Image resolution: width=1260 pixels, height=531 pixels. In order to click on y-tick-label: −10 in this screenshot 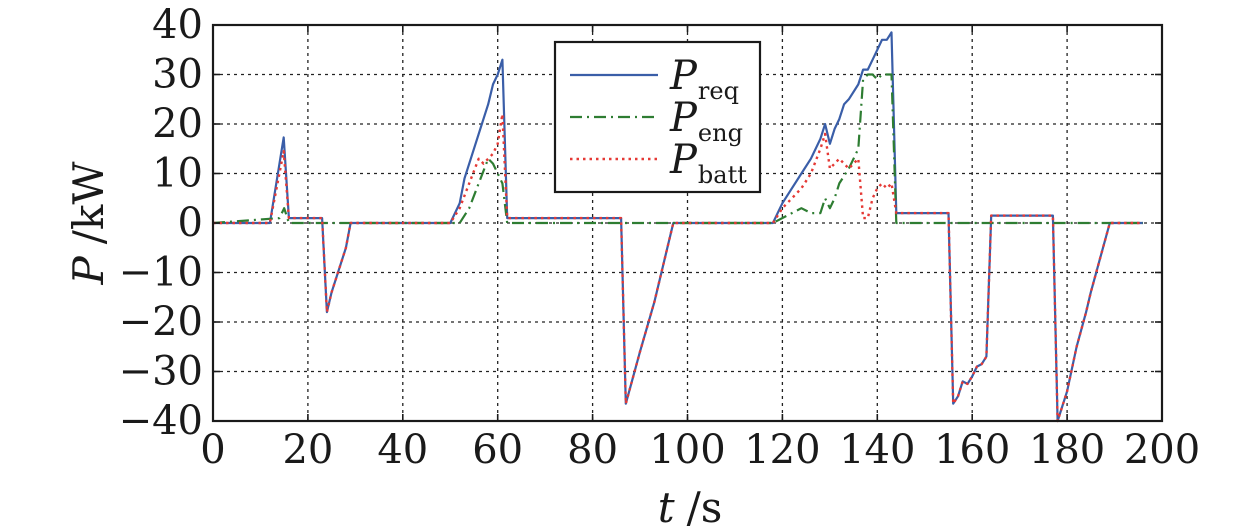, I will do `click(161, 273)`.